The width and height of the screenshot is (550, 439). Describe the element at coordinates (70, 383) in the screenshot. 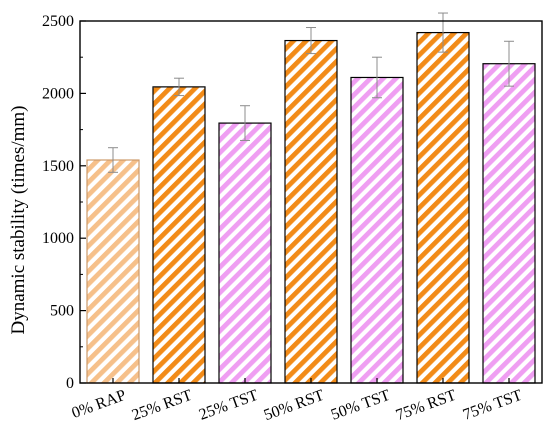

I see `y-tick-label: 0` at that location.